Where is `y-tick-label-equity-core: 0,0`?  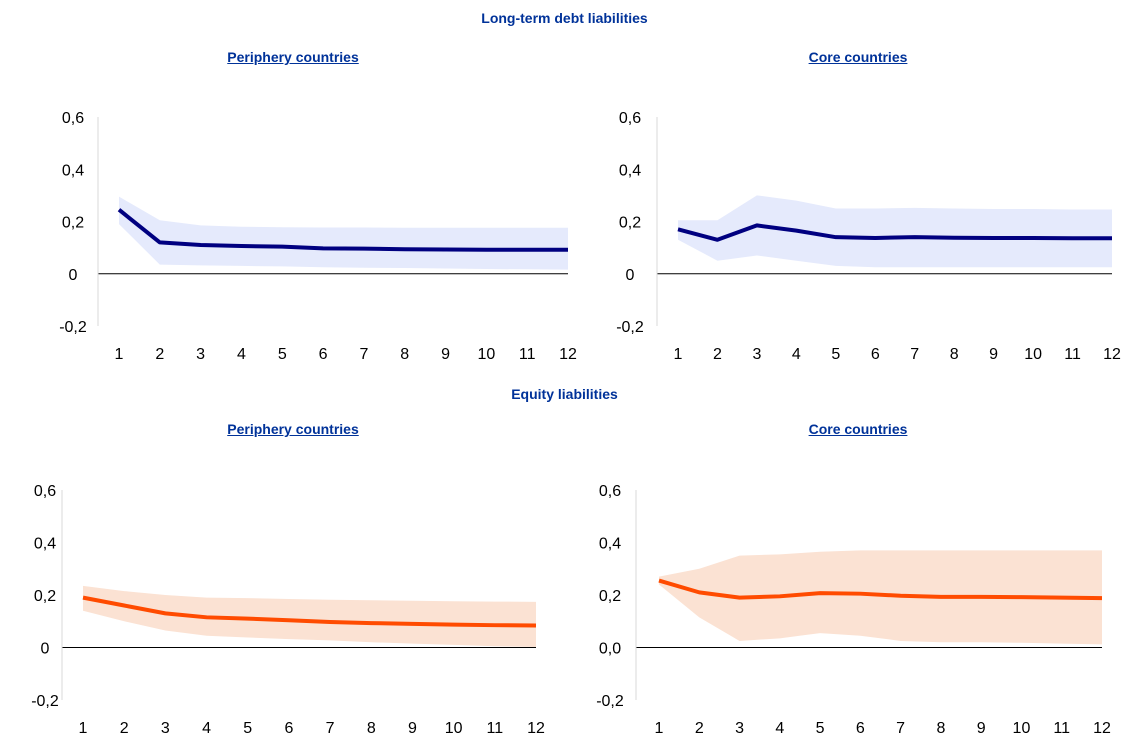 y-tick-label-equity-core: 0,0 is located at coordinates (610, 649).